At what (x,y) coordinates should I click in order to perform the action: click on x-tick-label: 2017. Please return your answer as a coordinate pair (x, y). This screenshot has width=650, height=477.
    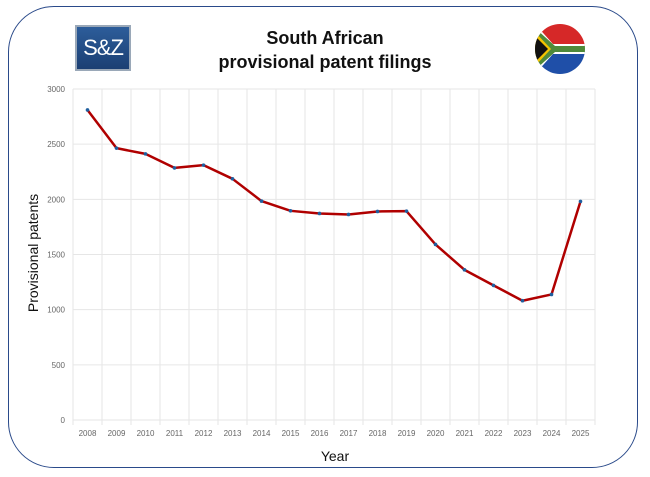
    Looking at the image, I should click on (349, 433).